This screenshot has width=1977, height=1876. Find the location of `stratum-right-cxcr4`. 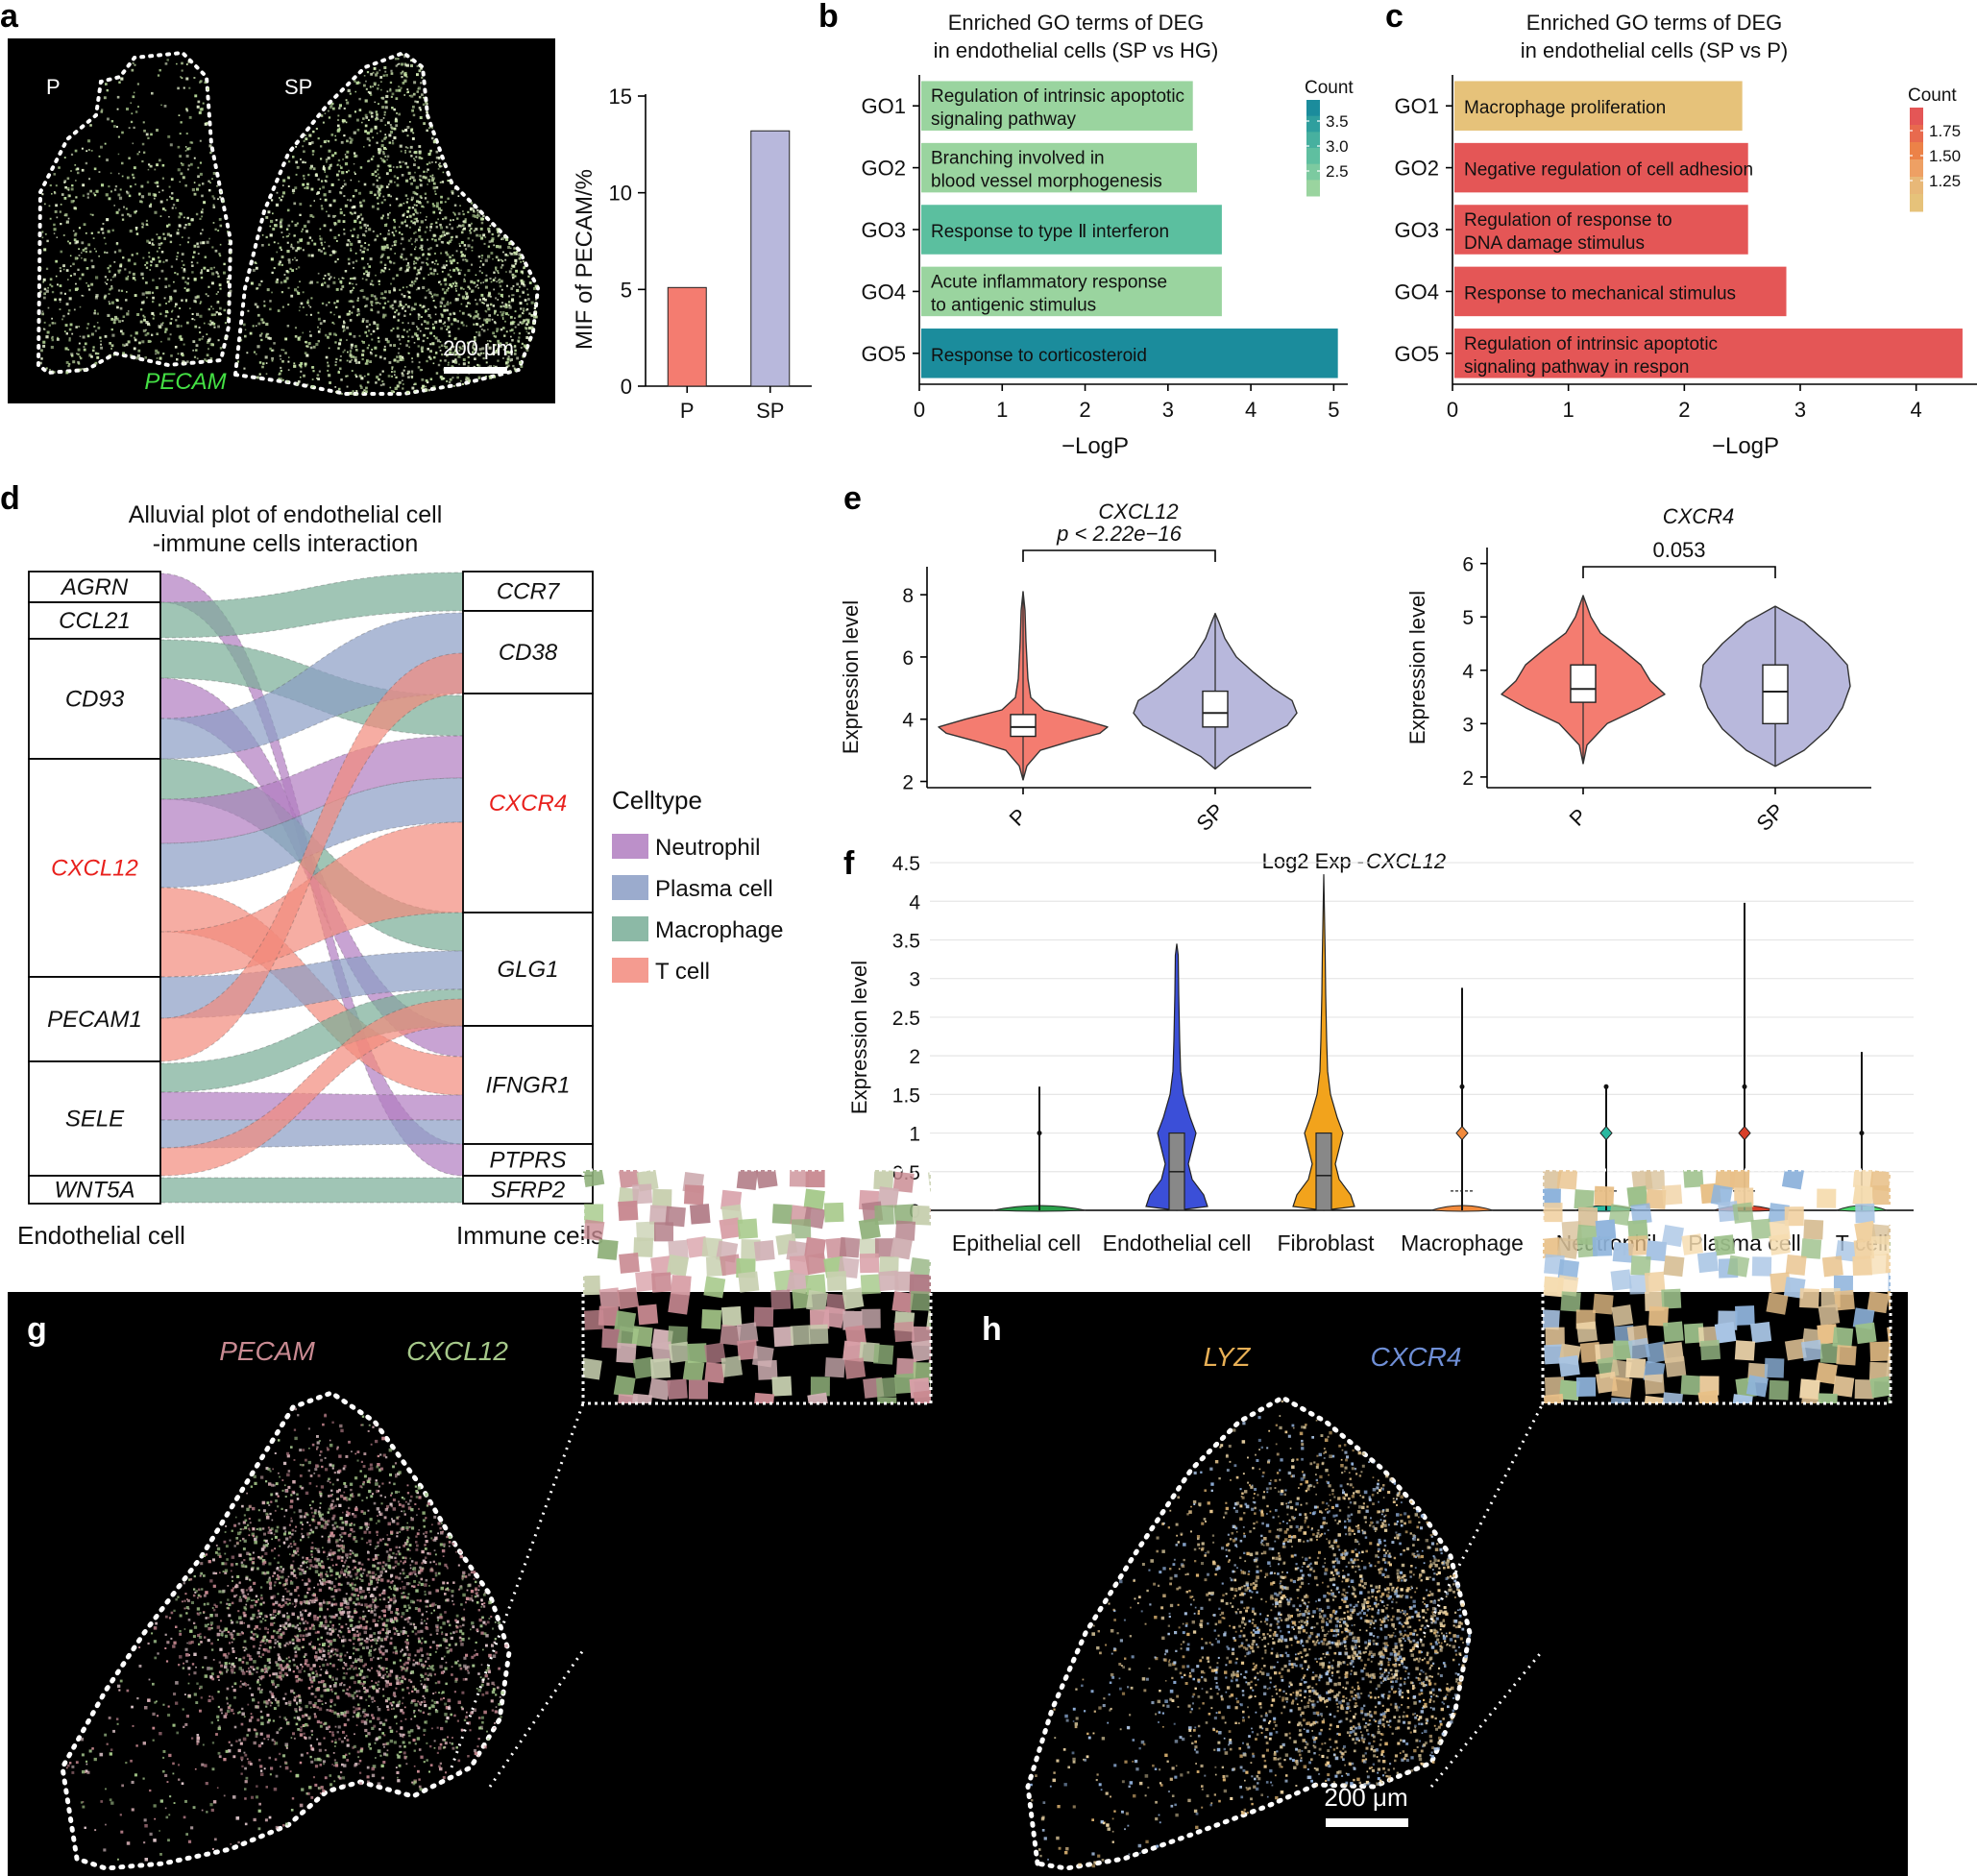

stratum-right-cxcr4 is located at coordinates (528, 803).